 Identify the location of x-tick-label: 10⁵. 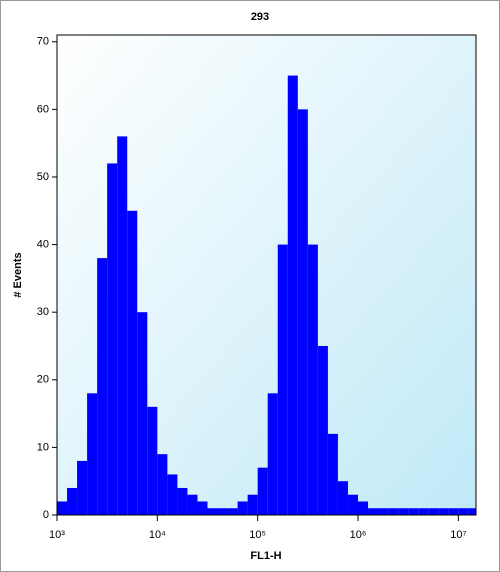
(257, 535).